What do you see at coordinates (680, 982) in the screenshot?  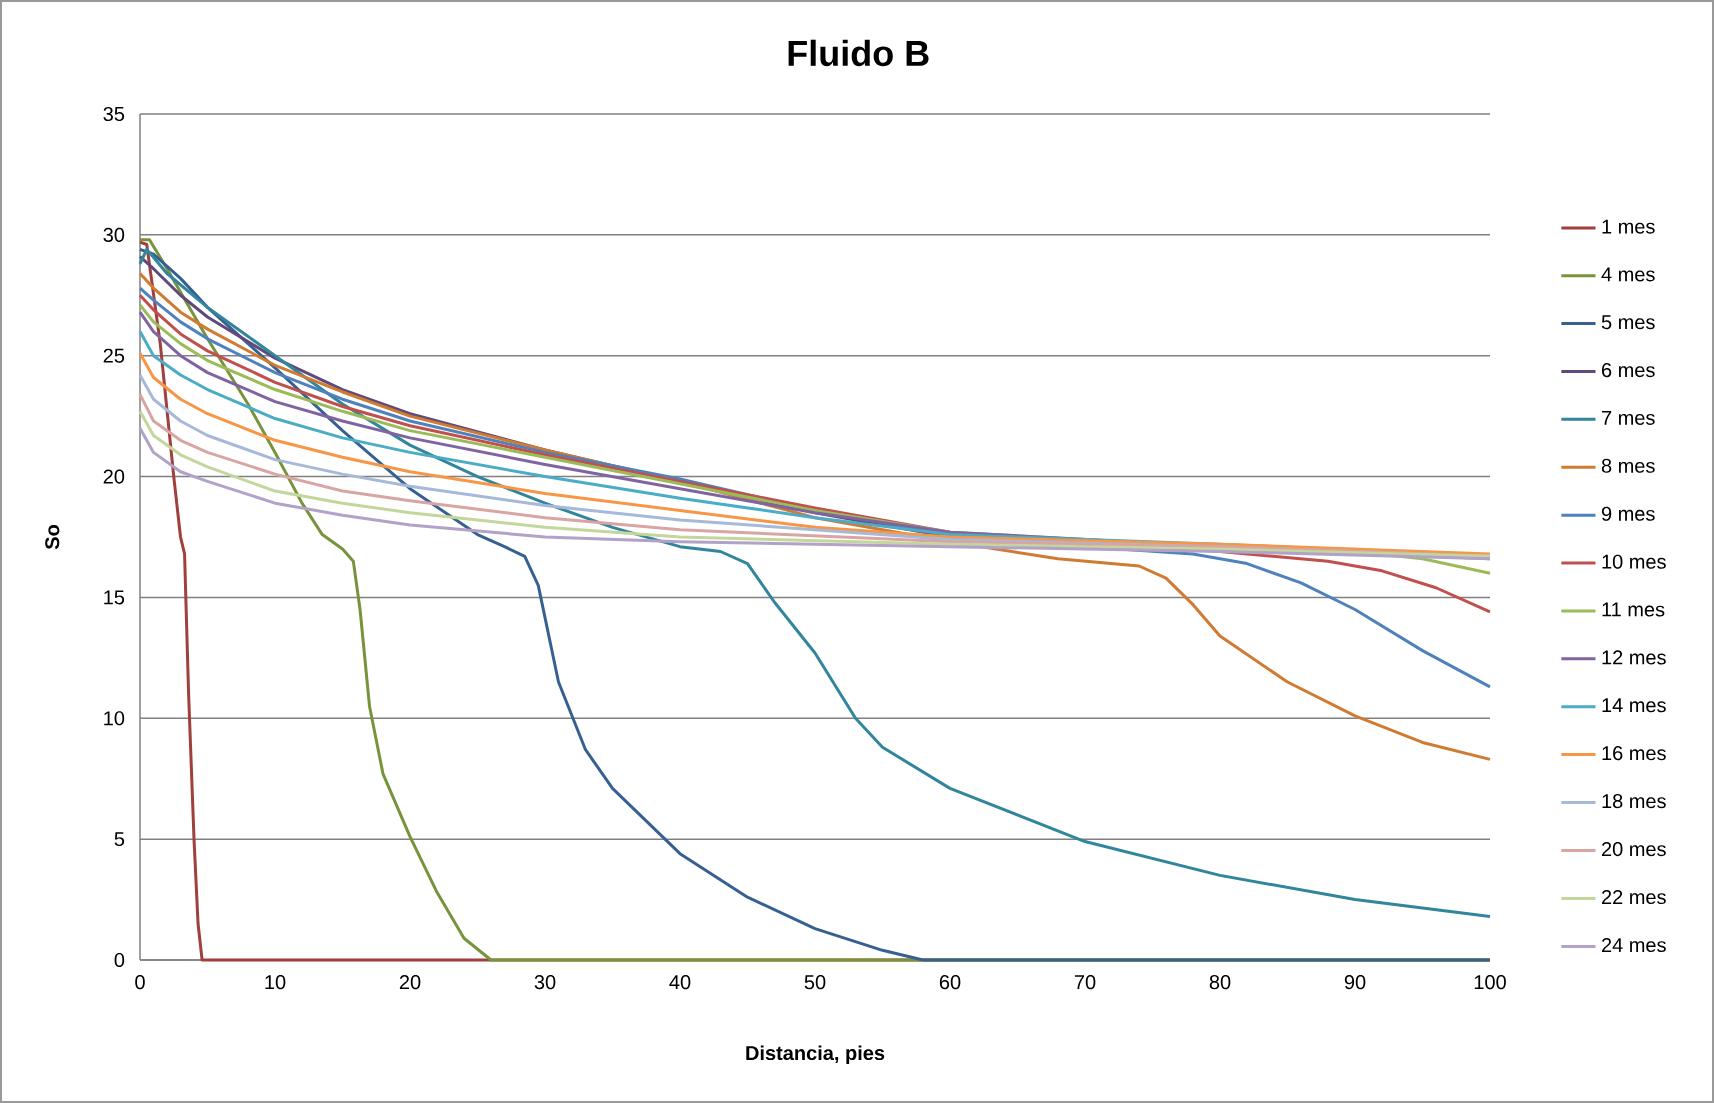 I see `x-tick-label: 40` at bounding box center [680, 982].